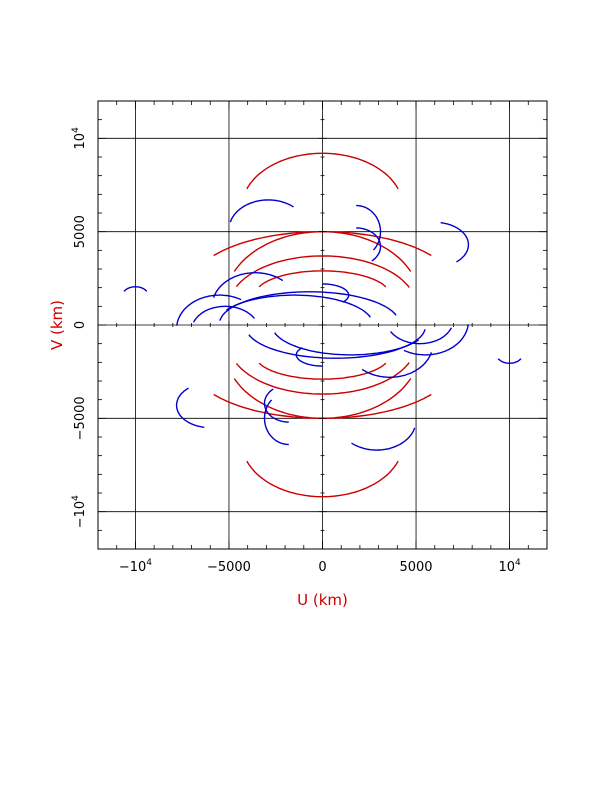 The image size is (612, 792). What do you see at coordinates (322, 567) in the screenshot?
I see `x-tick-label: 0` at bounding box center [322, 567].